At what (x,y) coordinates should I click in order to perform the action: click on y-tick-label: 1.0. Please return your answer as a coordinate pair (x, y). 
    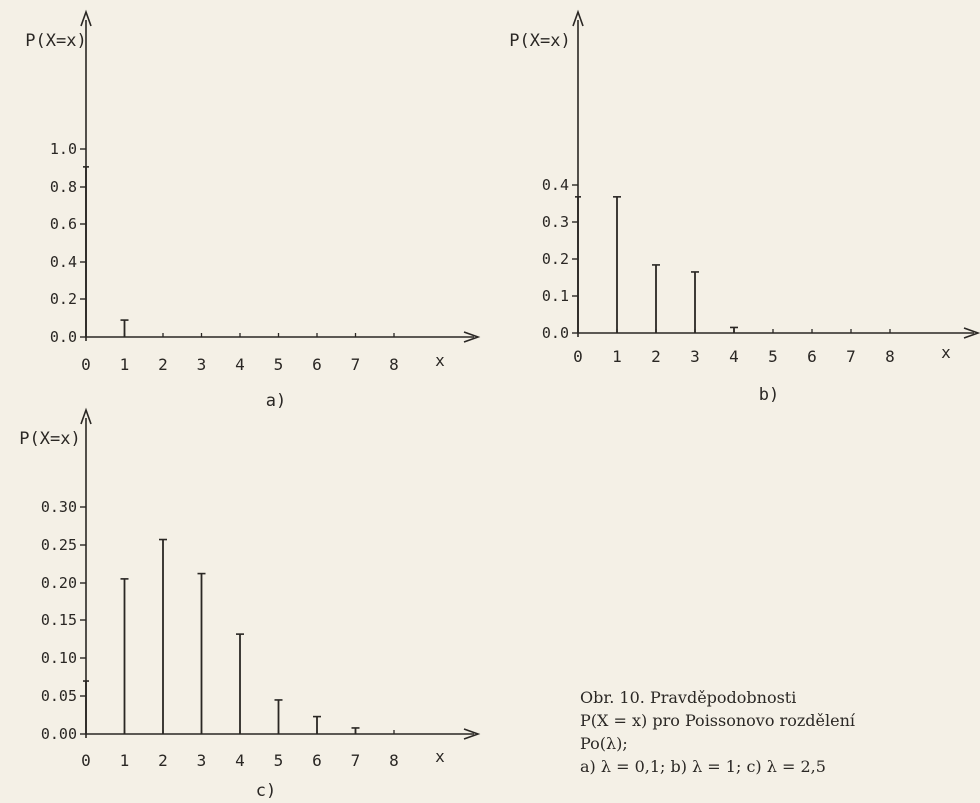
    Looking at the image, I should click on (63, 149).